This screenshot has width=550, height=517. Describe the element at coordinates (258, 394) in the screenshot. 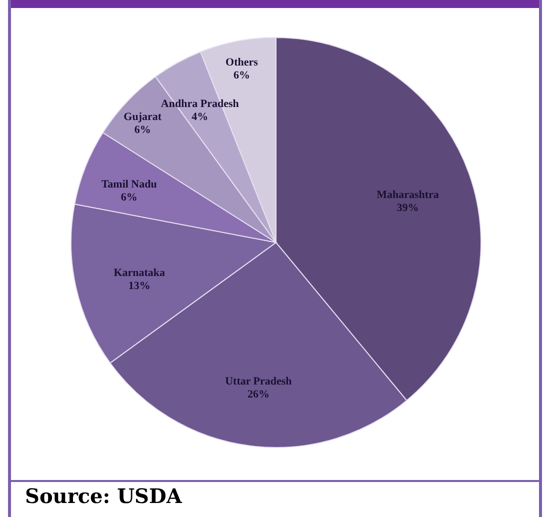

I see `data-label: 26%` at that location.